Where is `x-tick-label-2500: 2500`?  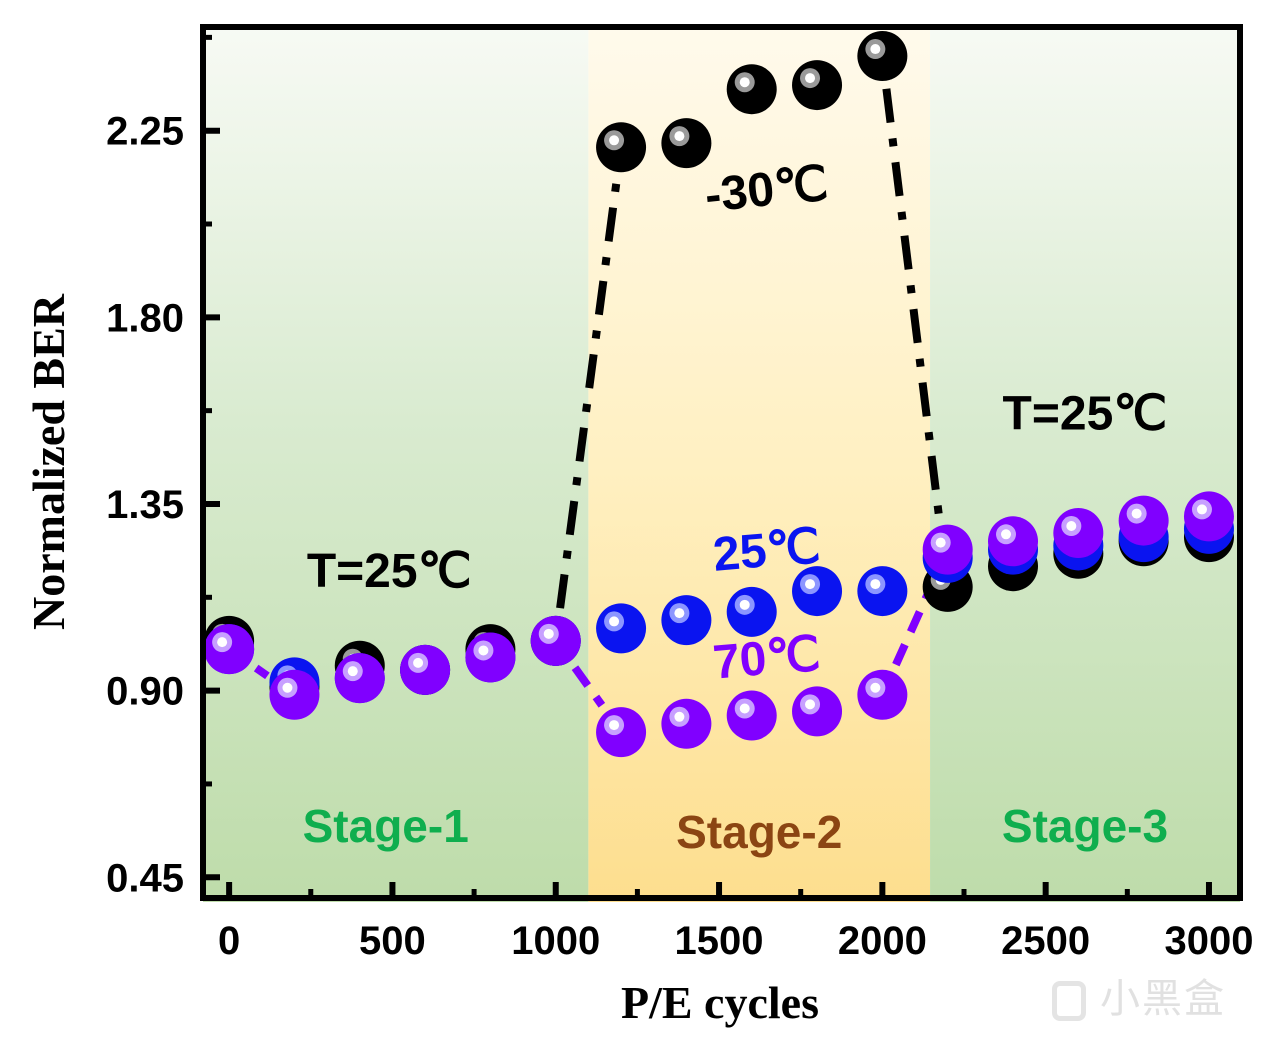
x-tick-label-2500: 2500 is located at coordinates (1045, 941).